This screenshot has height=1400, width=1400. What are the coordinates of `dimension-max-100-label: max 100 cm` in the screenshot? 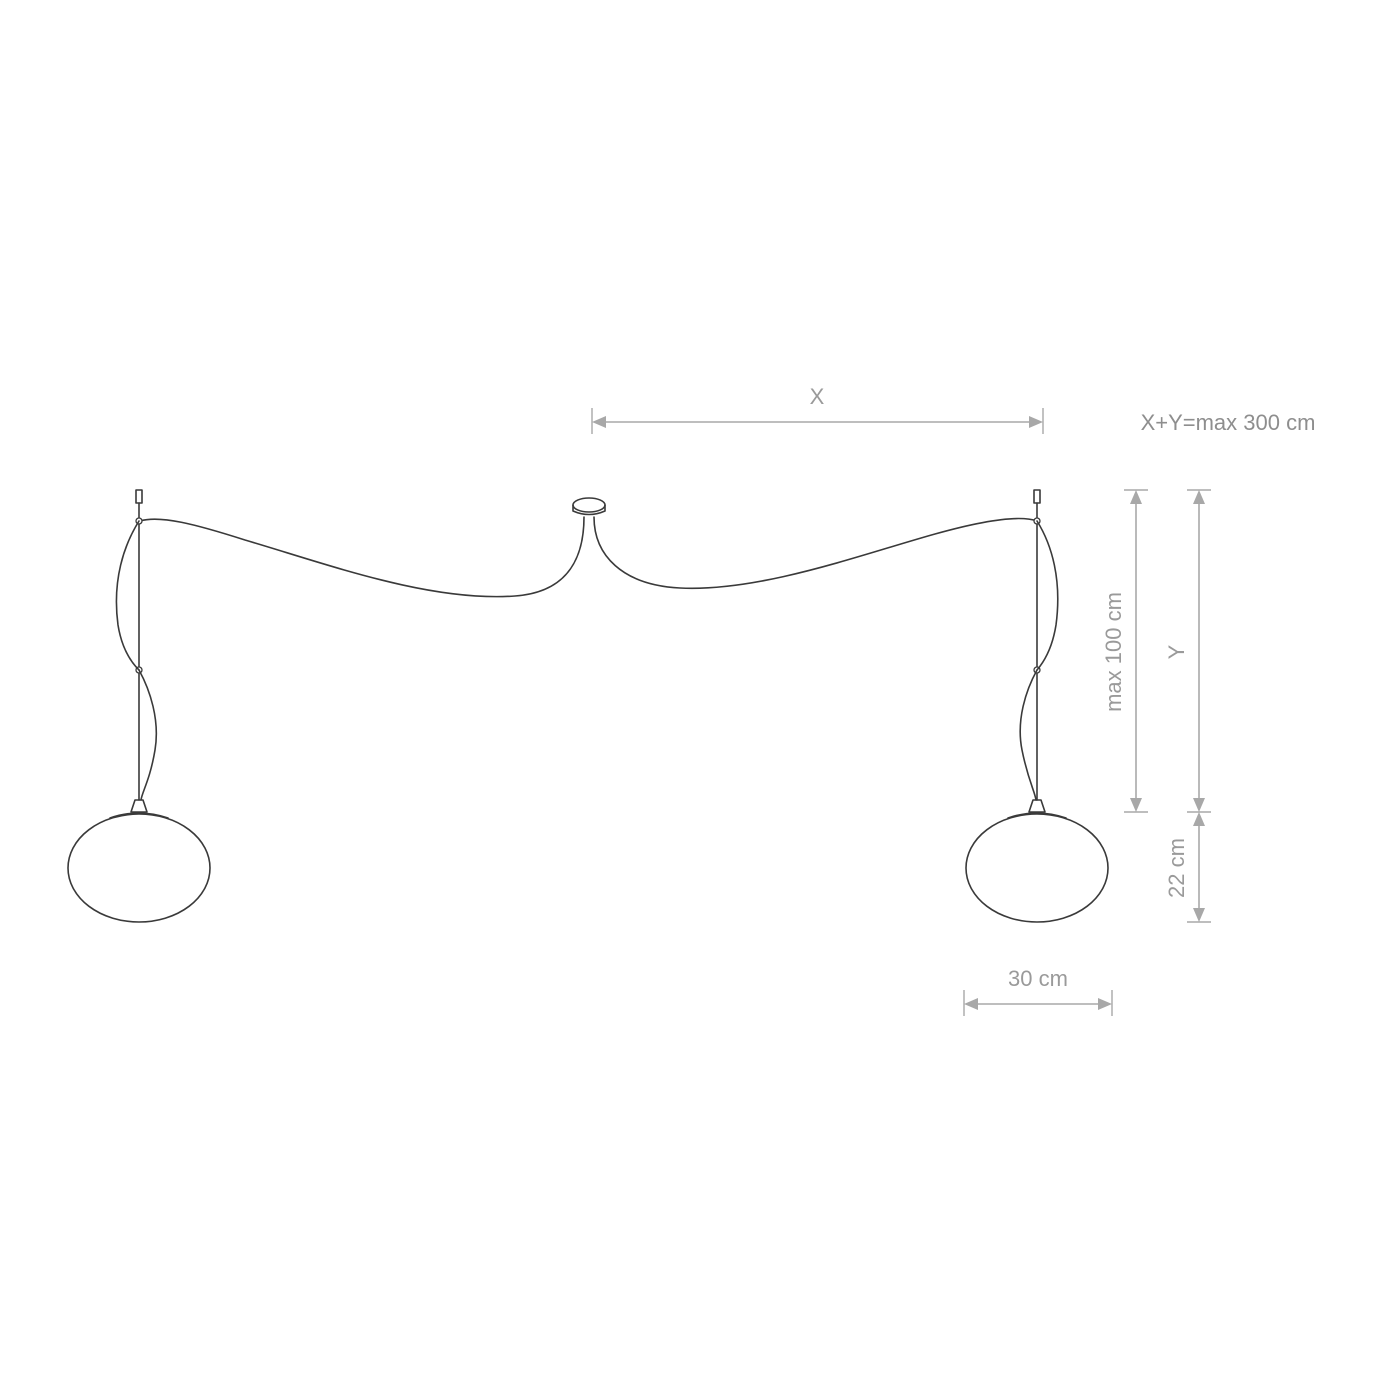 It's located at (1113, 652).